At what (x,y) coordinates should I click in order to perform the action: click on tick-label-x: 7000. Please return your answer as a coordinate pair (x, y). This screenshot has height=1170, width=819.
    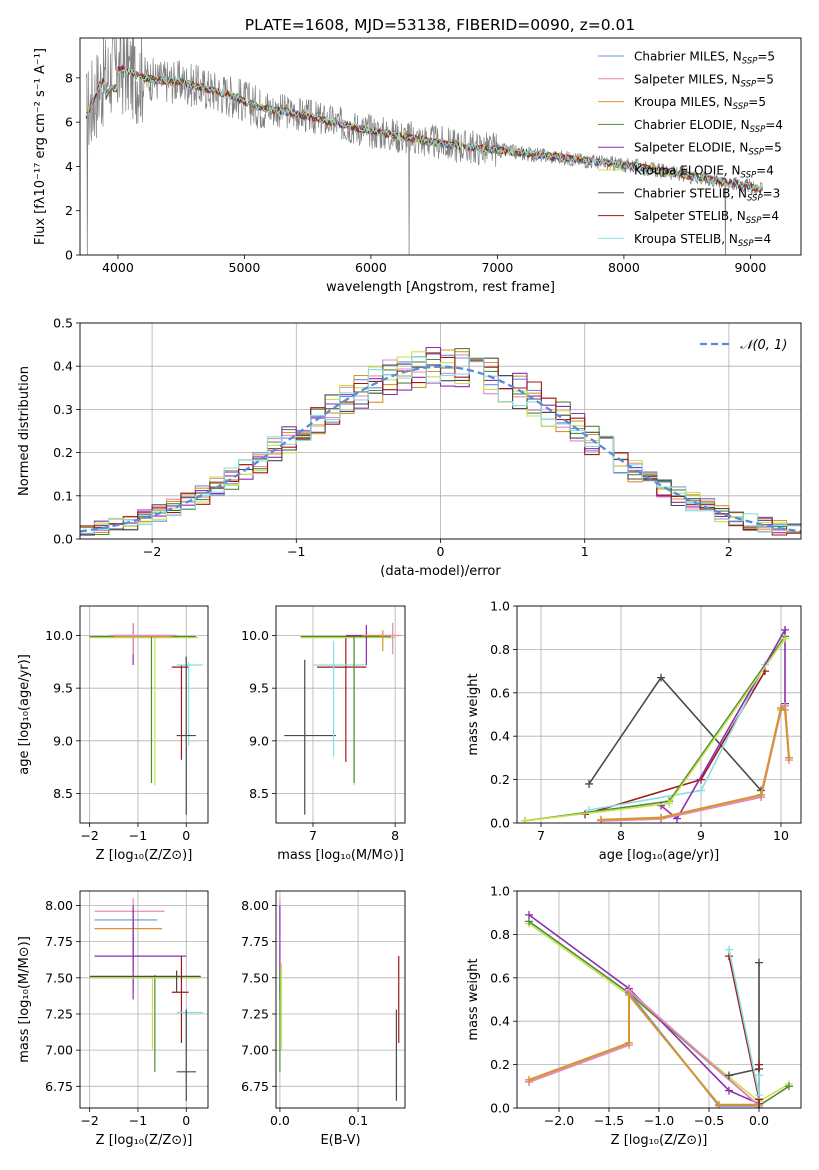
    Looking at the image, I should click on (498, 267).